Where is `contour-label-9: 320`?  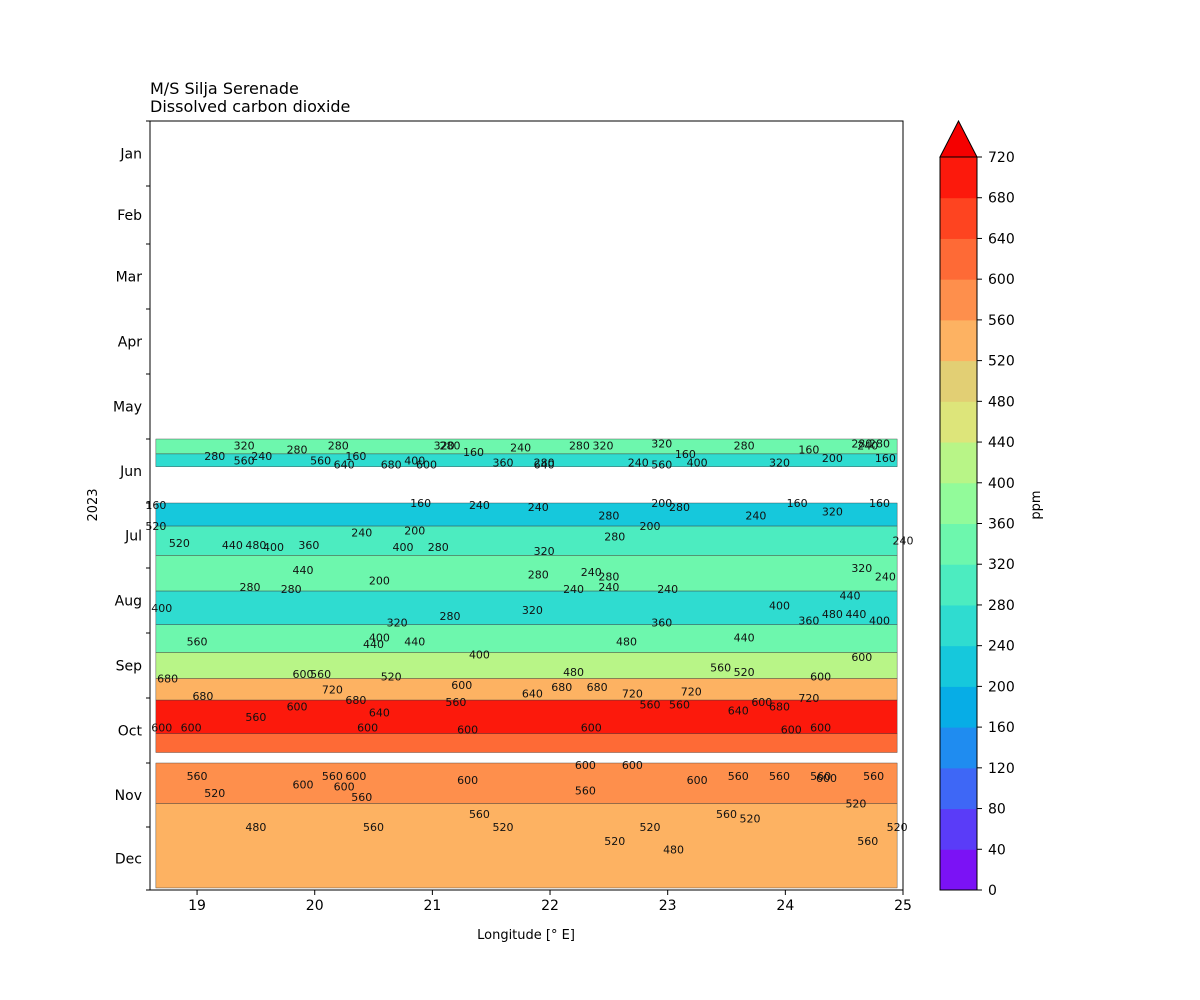
contour-label-9: 320 is located at coordinates (661, 443).